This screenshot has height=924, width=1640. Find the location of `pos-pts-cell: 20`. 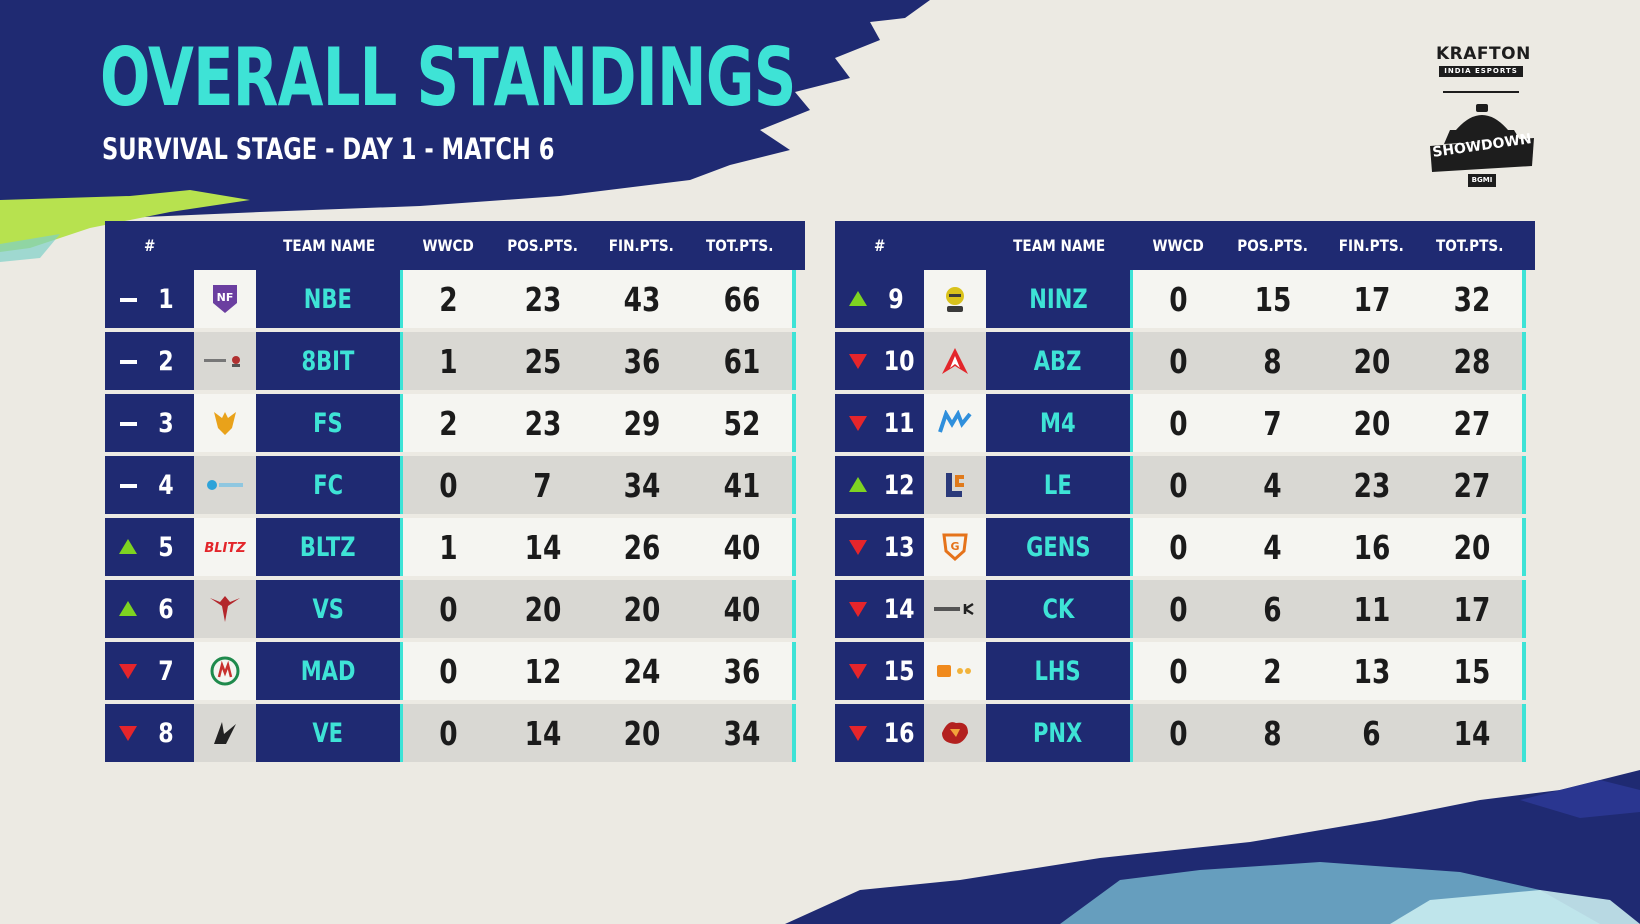

pos-pts-cell: 20 is located at coordinates (542, 609).